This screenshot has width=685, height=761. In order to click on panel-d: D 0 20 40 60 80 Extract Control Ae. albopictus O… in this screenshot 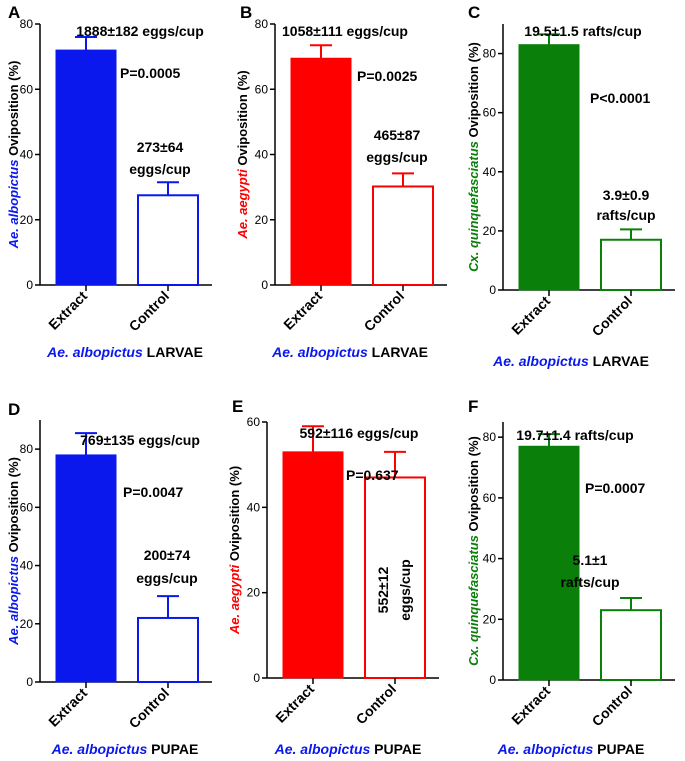, I will do `click(109, 578)`.